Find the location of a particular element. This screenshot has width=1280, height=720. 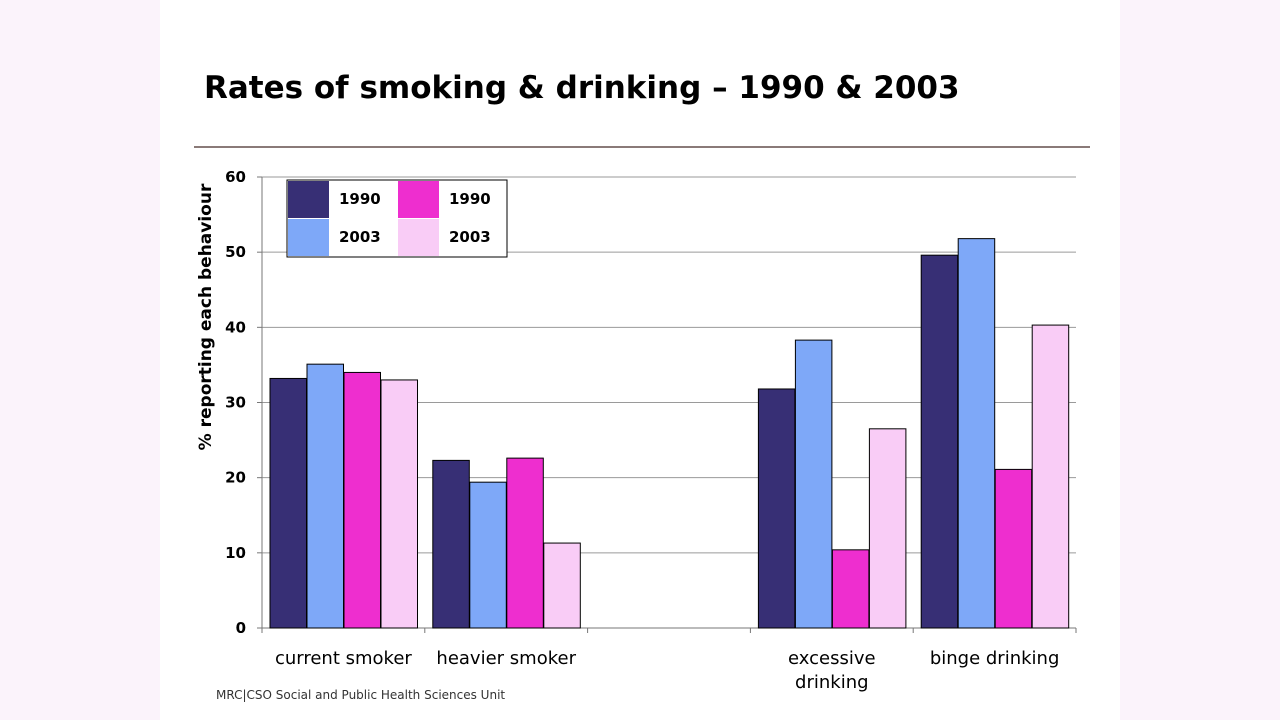

bar-current-smoker-pink-1990 is located at coordinates (362, 500).